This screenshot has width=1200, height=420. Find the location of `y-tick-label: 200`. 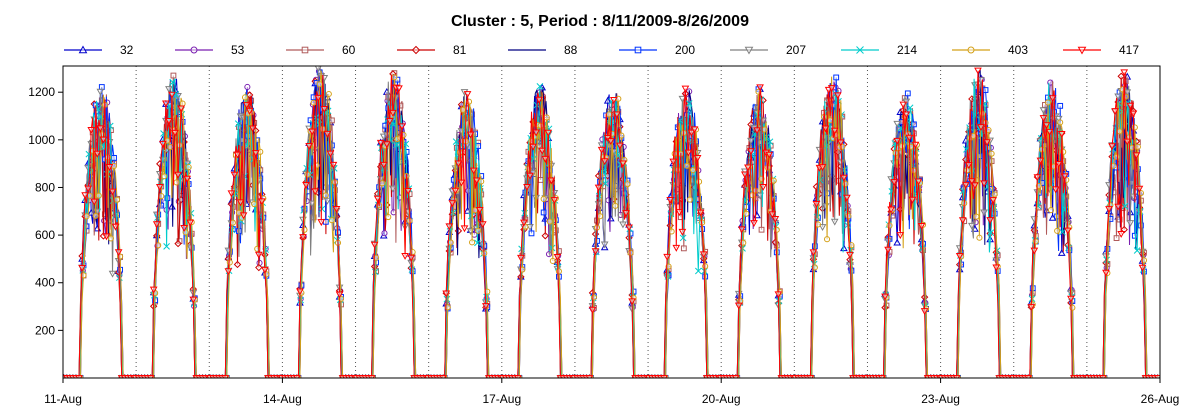

y-tick-label: 200 is located at coordinates (45, 330).